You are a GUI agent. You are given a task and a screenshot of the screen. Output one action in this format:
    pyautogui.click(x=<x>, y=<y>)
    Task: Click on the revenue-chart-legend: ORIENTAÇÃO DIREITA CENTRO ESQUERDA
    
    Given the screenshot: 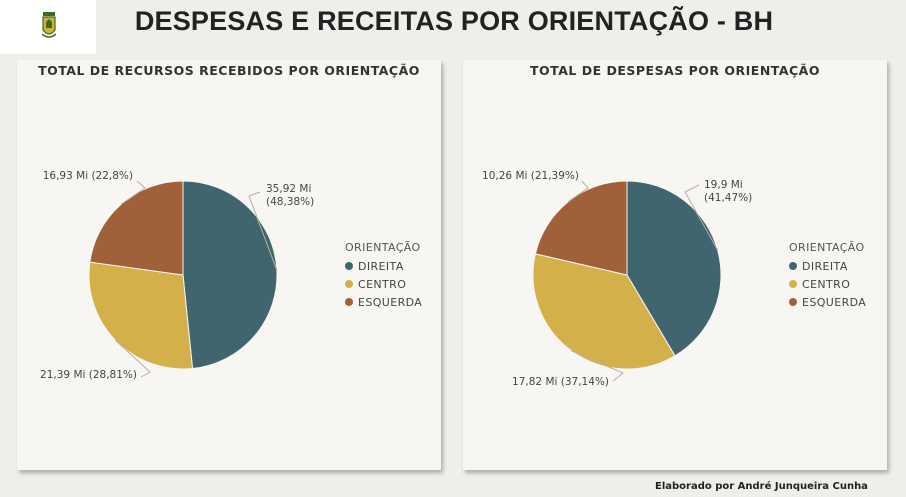 What is the action you would take?
    pyautogui.click(x=383, y=277)
    